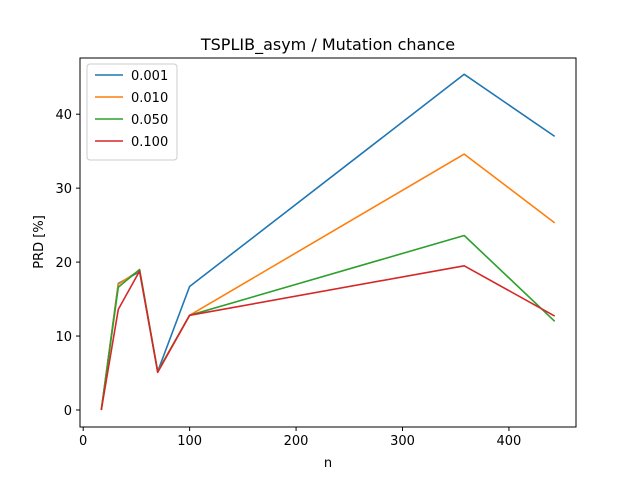 The image size is (640, 480). What do you see at coordinates (149, 142) in the screenshot?
I see `legend-label: 0.100` at bounding box center [149, 142].